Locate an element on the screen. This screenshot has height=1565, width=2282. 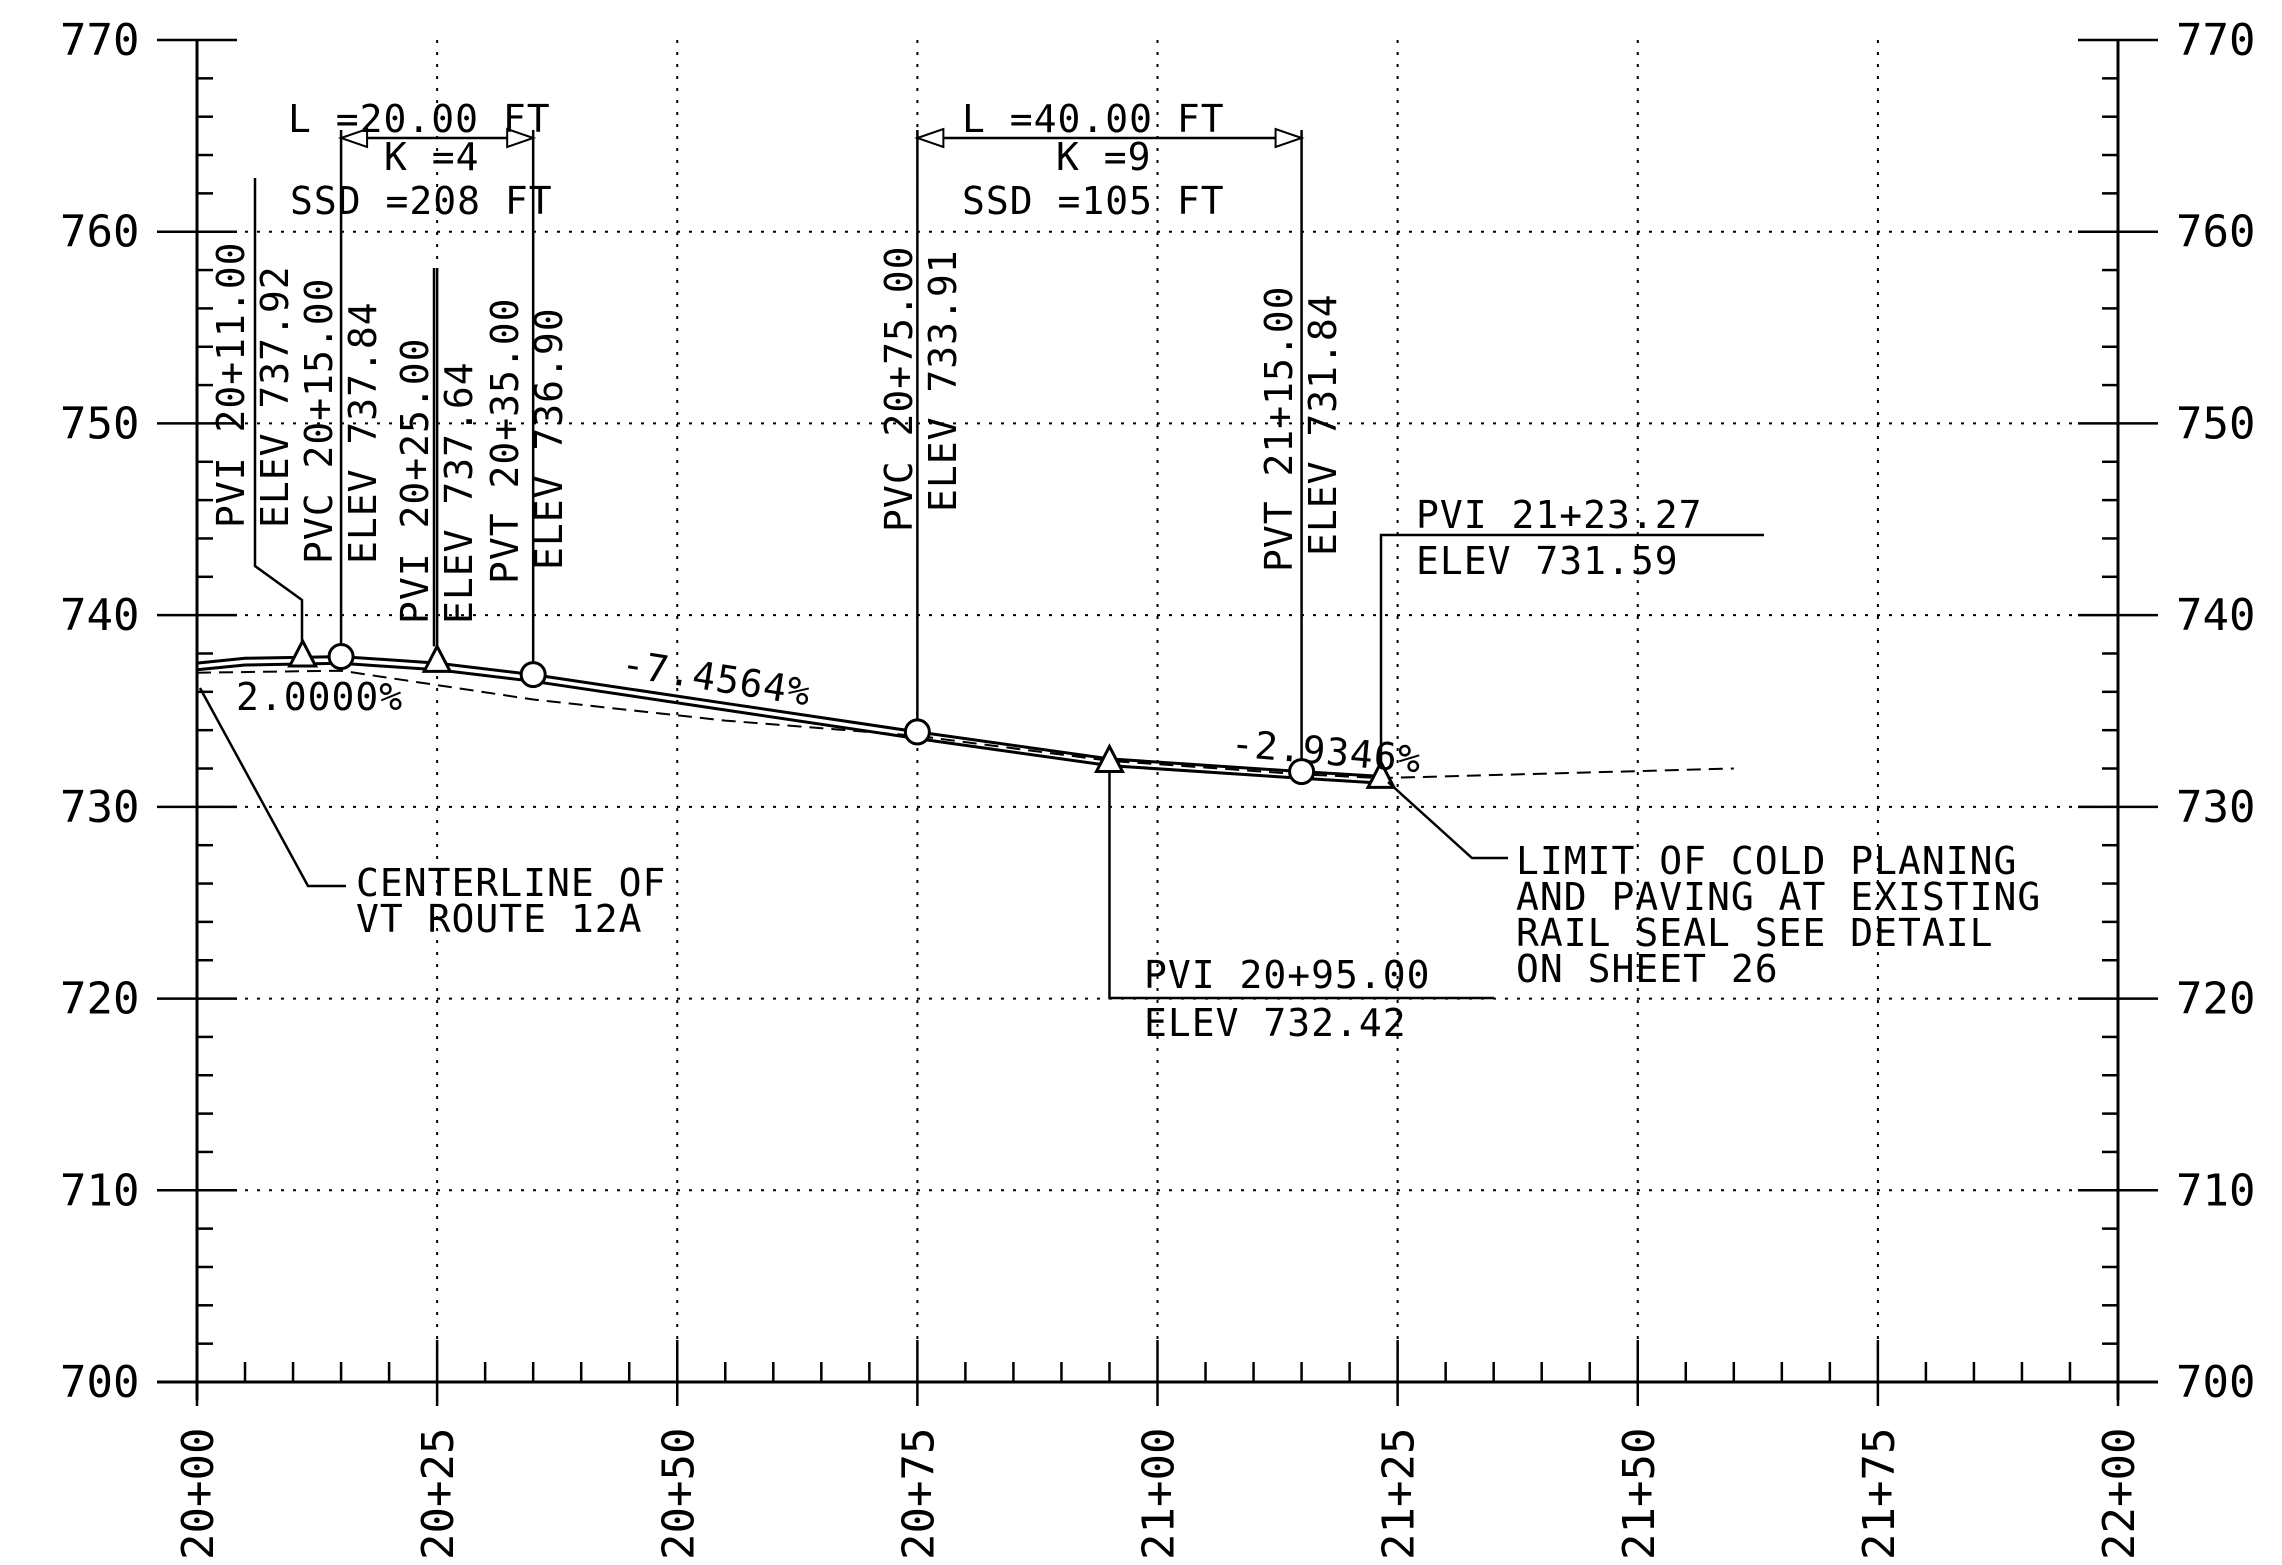
pvt-marker is located at coordinates (533, 675).